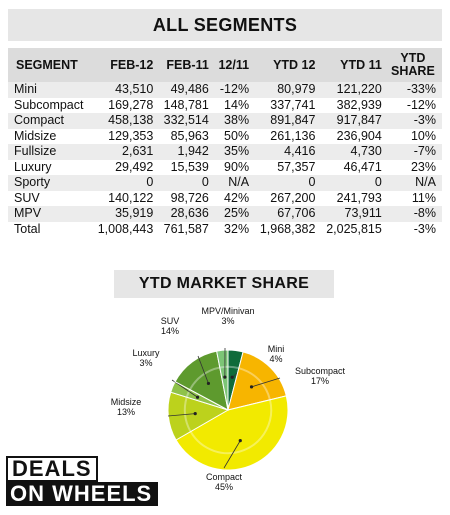  I want to click on table-cell: 73,911, so click(352, 214).